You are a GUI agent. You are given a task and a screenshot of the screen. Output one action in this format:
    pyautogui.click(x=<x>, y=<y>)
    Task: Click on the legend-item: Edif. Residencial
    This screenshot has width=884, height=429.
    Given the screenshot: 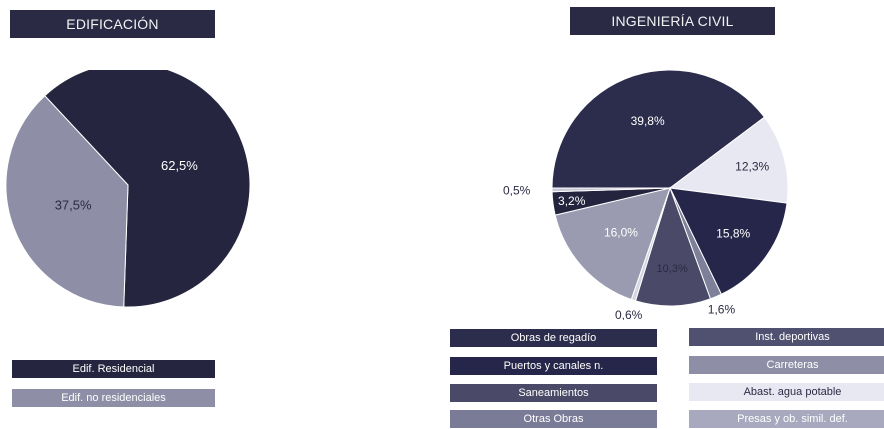 What is the action you would take?
    pyautogui.click(x=113, y=369)
    